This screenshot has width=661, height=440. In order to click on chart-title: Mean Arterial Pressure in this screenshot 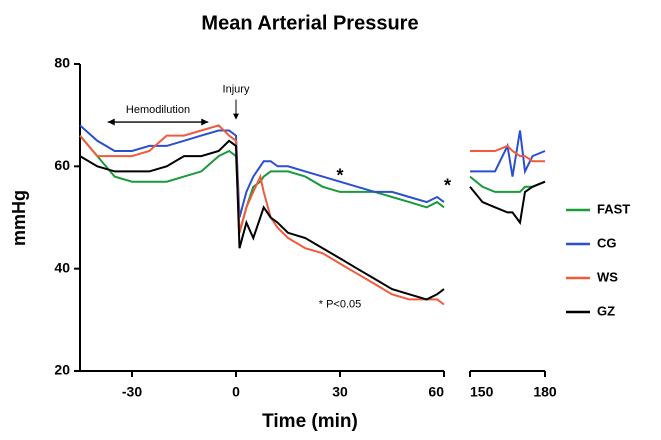, I will do `click(309, 23)`.